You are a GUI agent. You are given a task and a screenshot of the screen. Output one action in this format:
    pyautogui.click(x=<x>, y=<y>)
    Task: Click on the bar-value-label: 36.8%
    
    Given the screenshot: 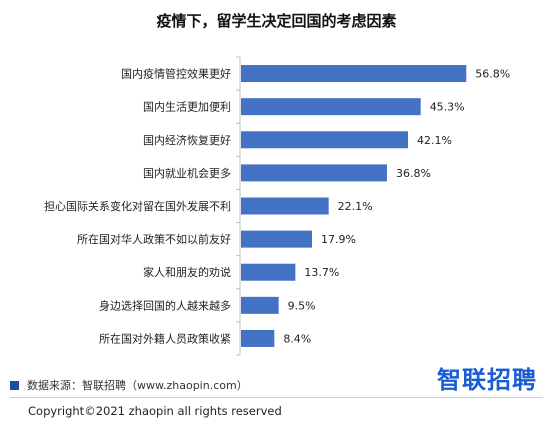 What is the action you would take?
    pyautogui.click(x=413, y=173)
    